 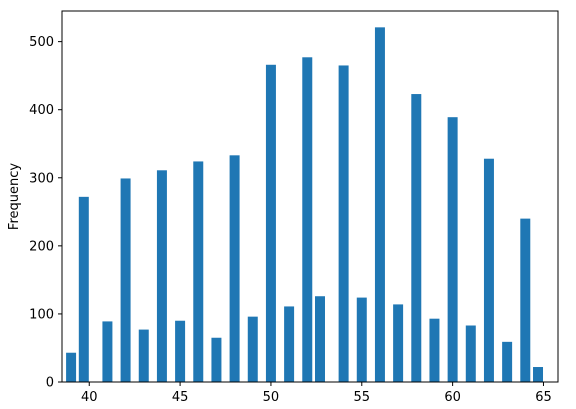 What do you see at coordinates (41, 314) in the screenshot?
I see `y-tick-label: 100` at bounding box center [41, 314].